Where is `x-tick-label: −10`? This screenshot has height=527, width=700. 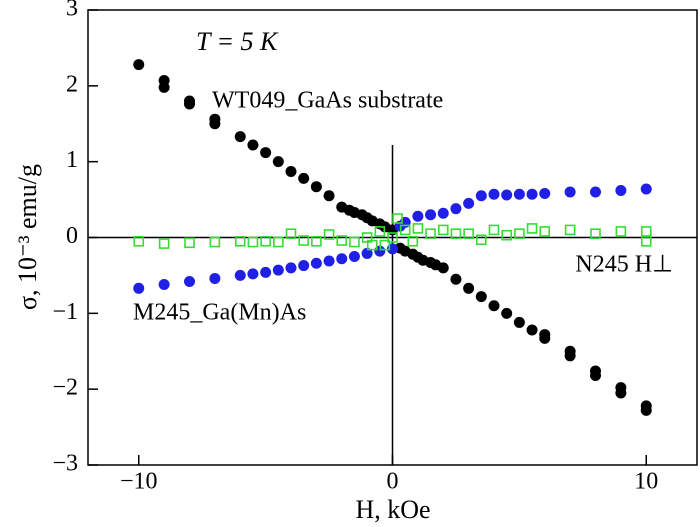
x-tick-label: −10 is located at coordinates (139, 482).